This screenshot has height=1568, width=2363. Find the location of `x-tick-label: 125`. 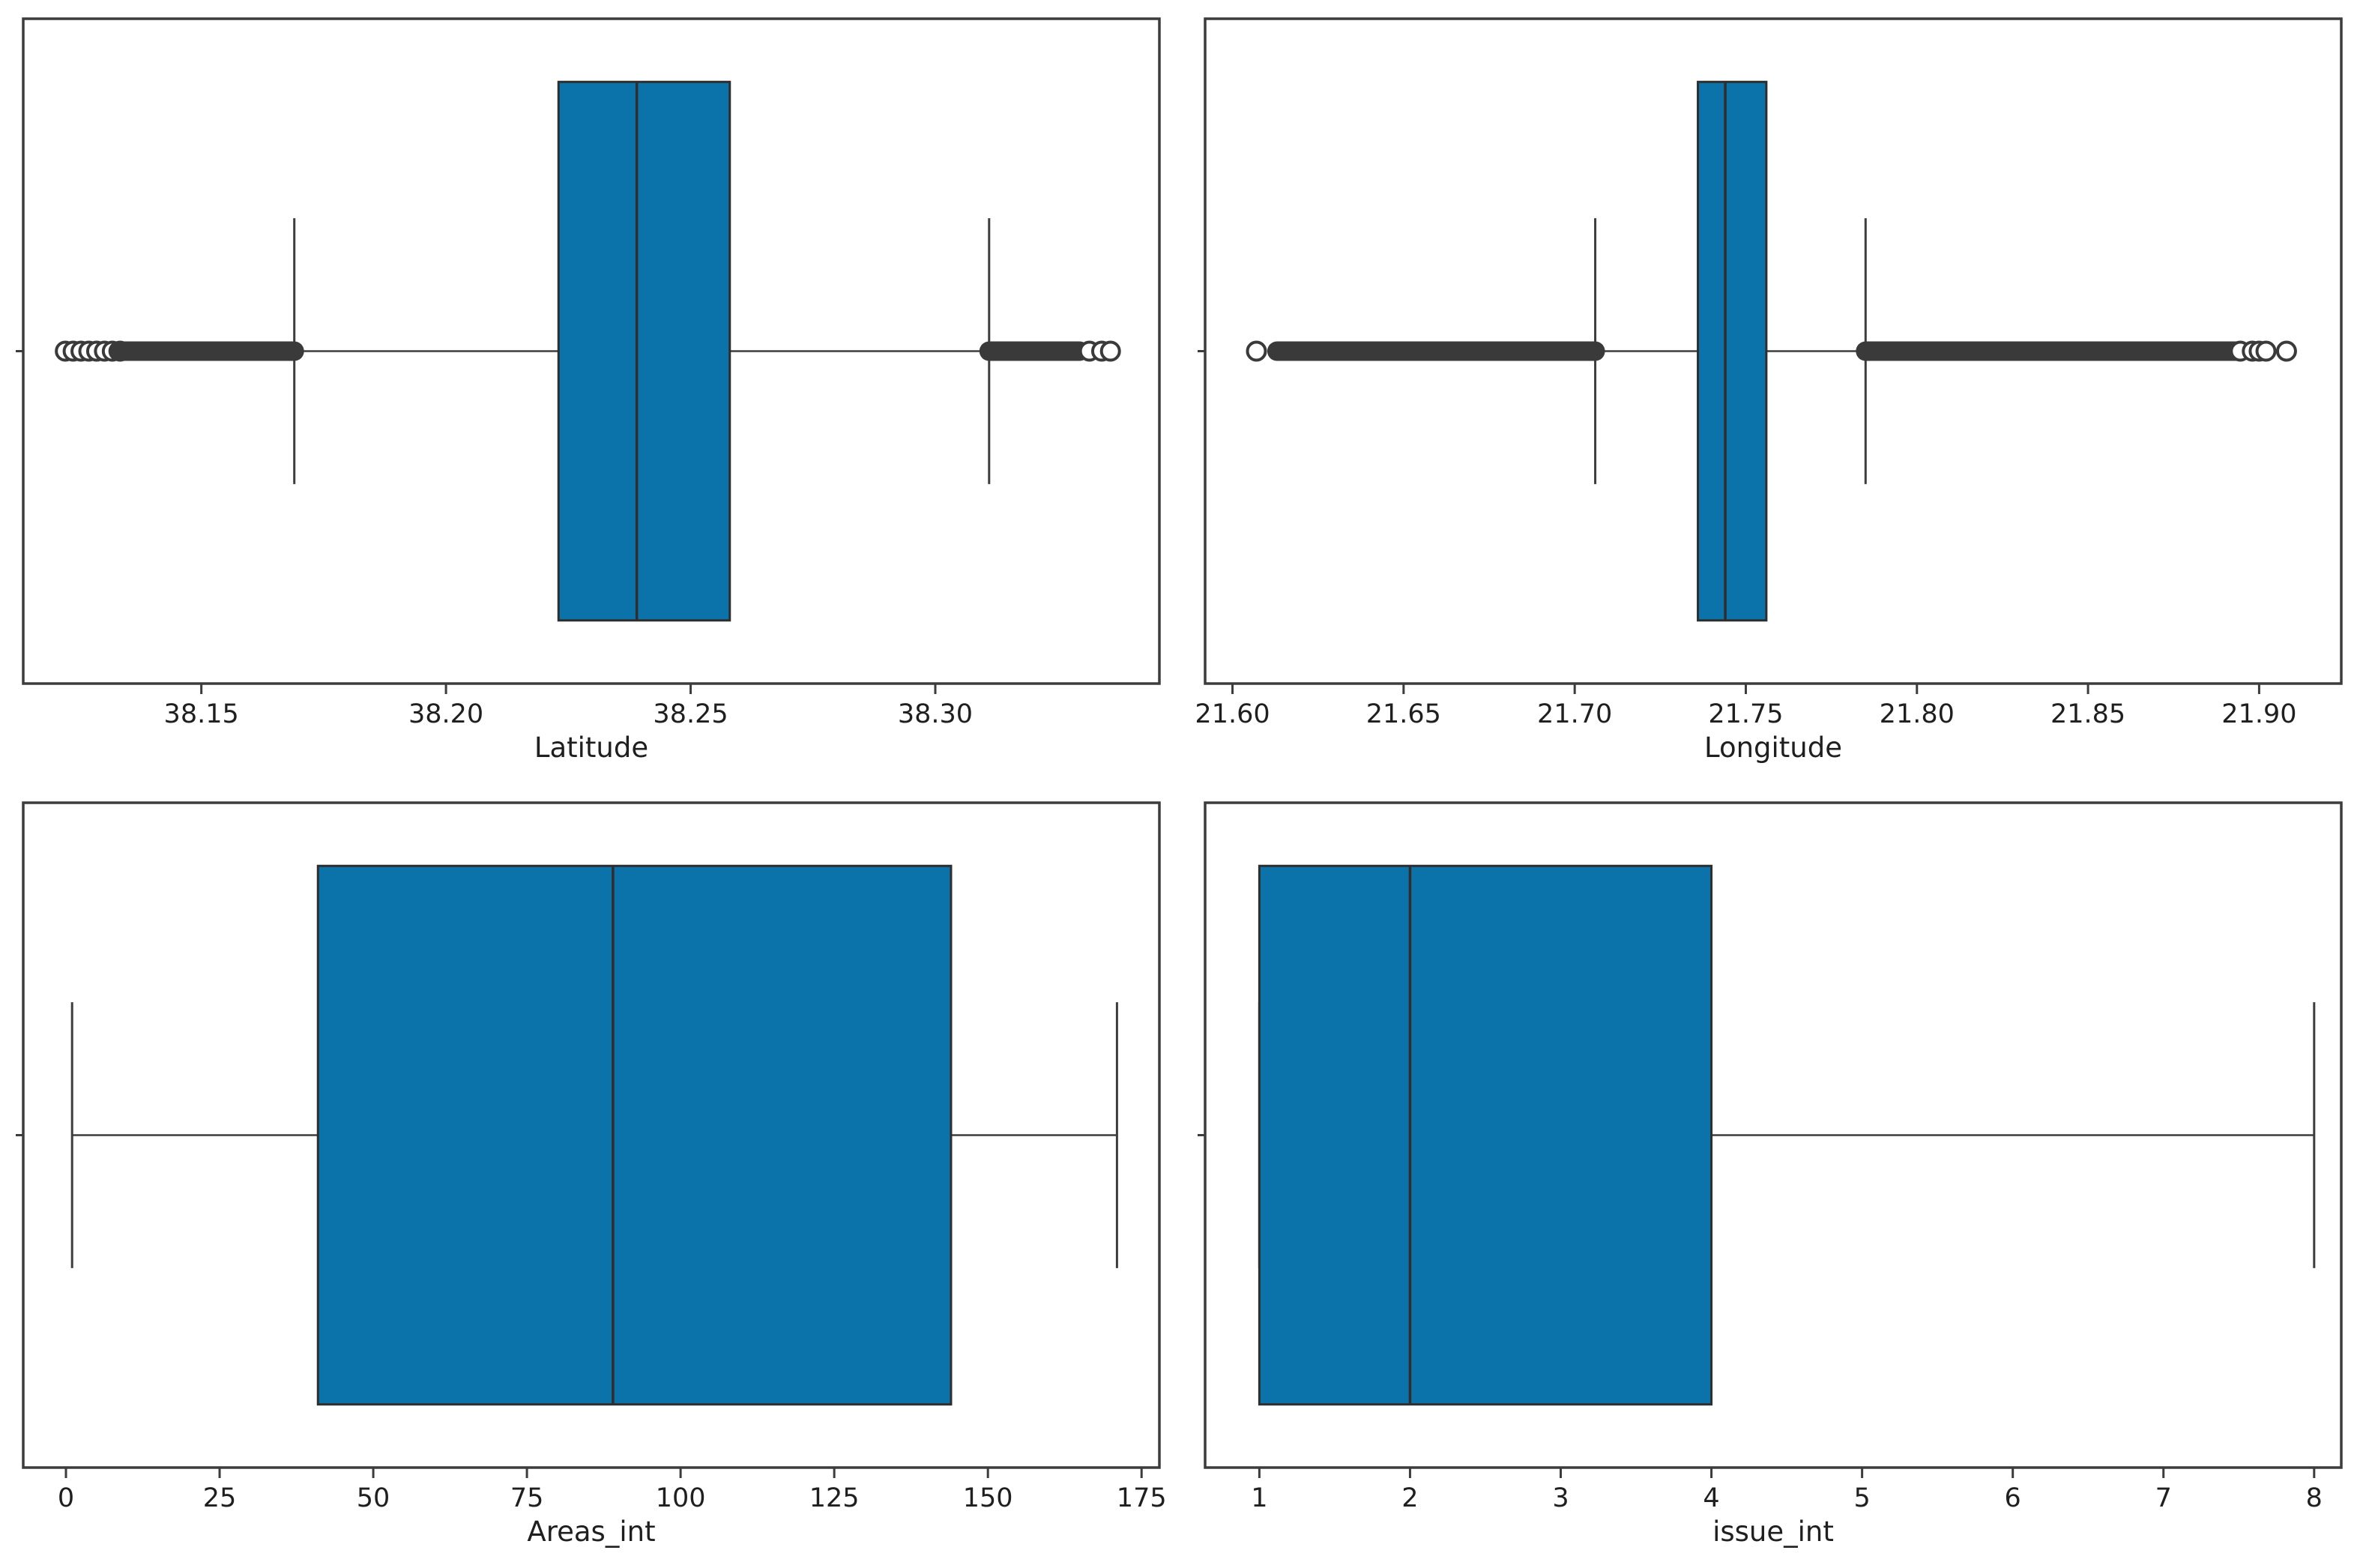

x-tick-label: 125 is located at coordinates (834, 1498).